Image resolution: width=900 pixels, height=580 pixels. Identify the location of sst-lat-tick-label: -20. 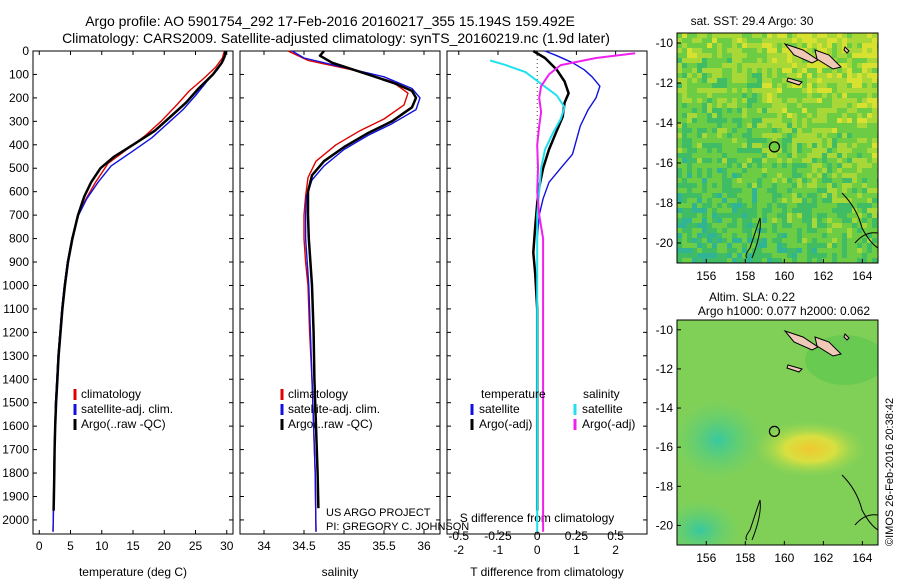
(665, 243).